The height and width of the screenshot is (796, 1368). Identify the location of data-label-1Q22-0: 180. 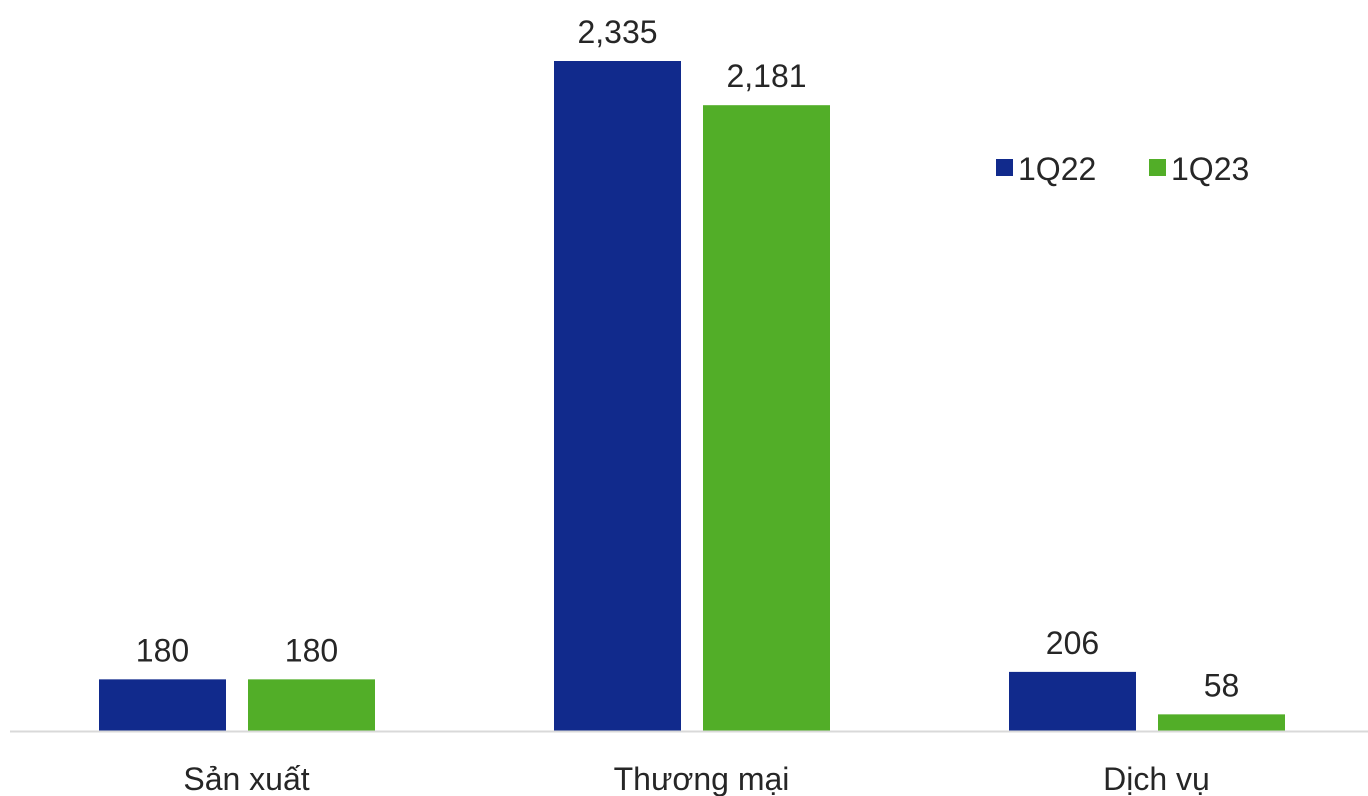
(162, 650).